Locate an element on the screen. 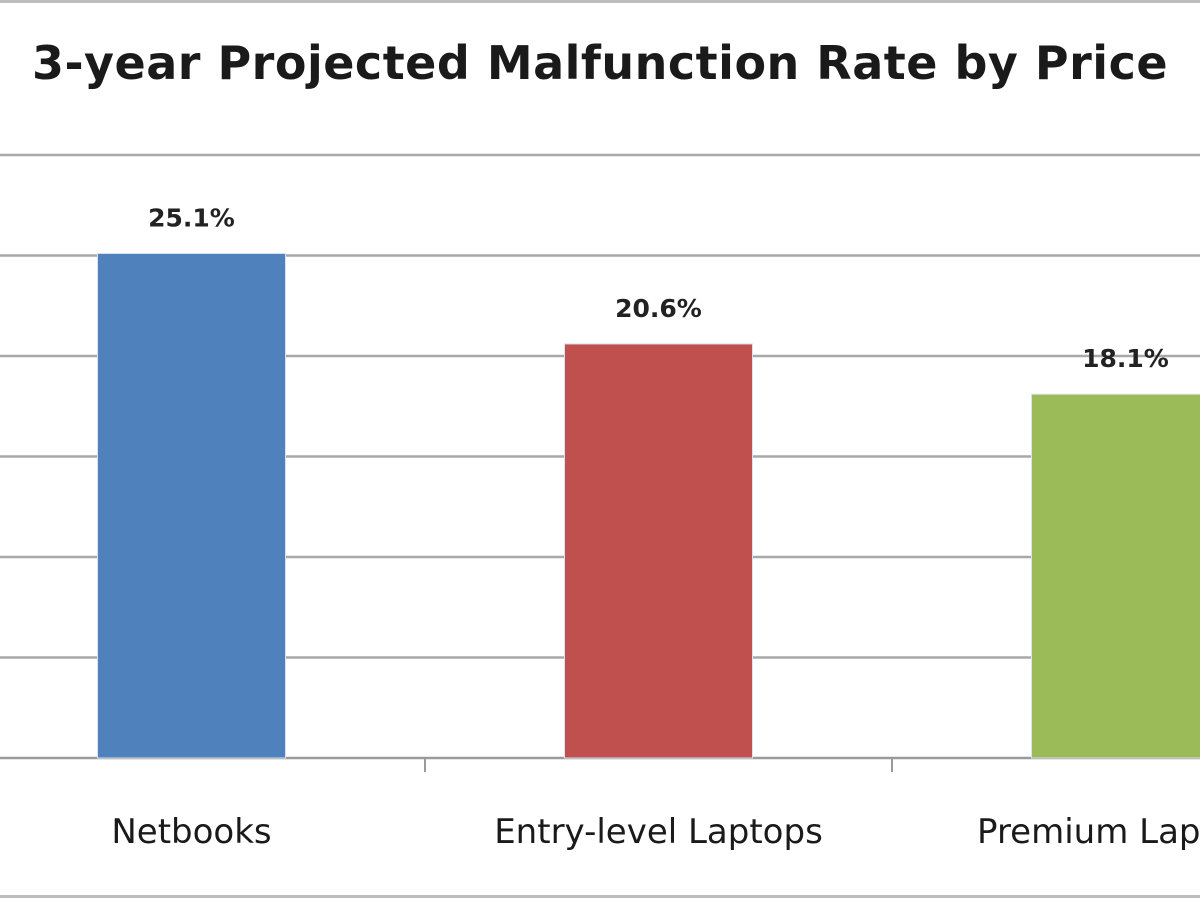  category-label: Entry-level Laptops is located at coordinates (658, 832).